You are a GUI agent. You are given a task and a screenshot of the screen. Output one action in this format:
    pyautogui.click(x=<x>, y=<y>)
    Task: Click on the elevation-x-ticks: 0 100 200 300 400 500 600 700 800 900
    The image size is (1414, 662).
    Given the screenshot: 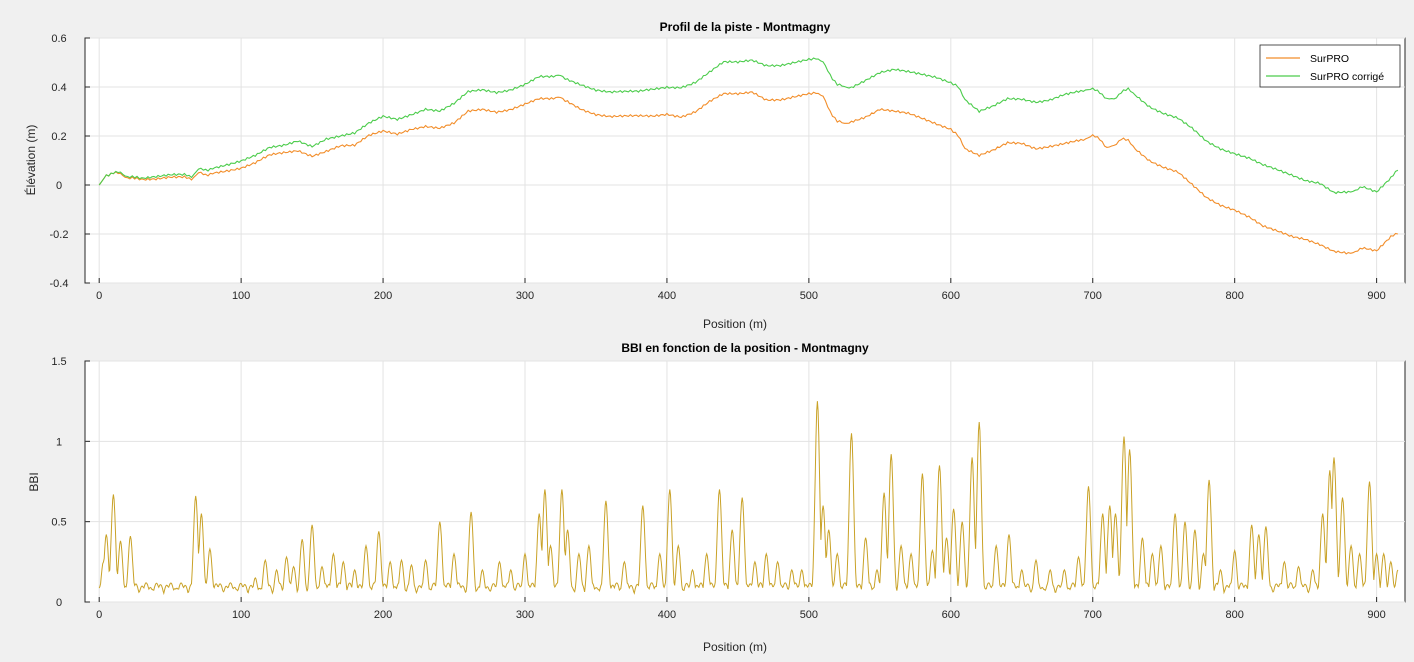 What is the action you would take?
    pyautogui.click(x=741, y=290)
    